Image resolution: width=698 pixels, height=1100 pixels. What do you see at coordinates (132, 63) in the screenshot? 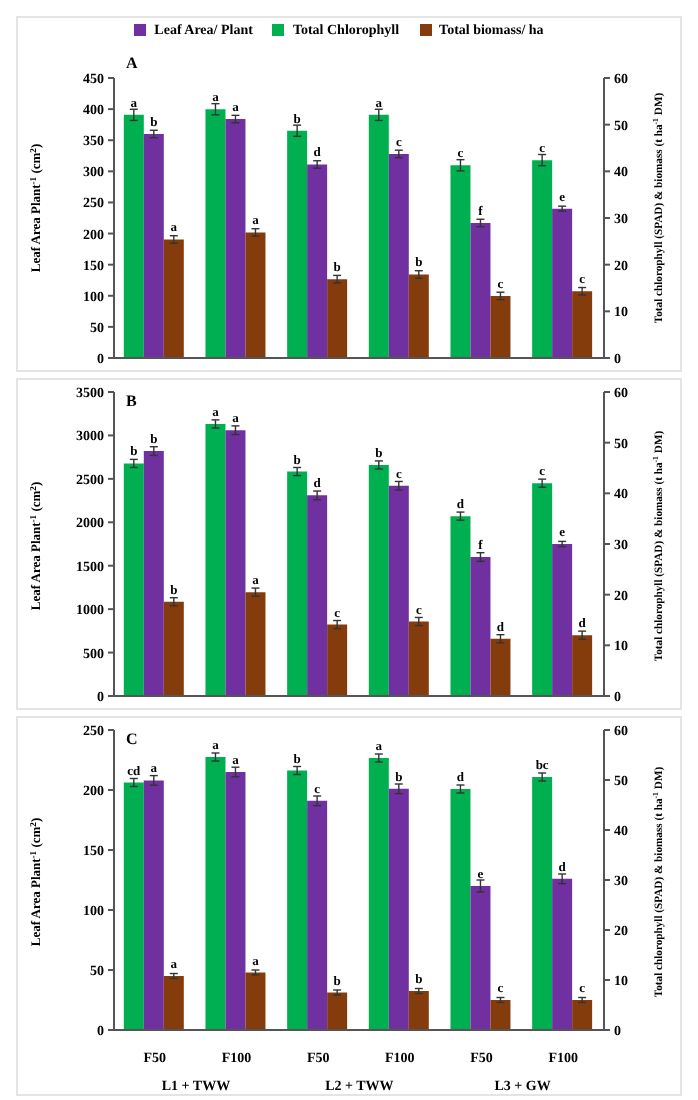
I see `chart-title: A` at bounding box center [132, 63].